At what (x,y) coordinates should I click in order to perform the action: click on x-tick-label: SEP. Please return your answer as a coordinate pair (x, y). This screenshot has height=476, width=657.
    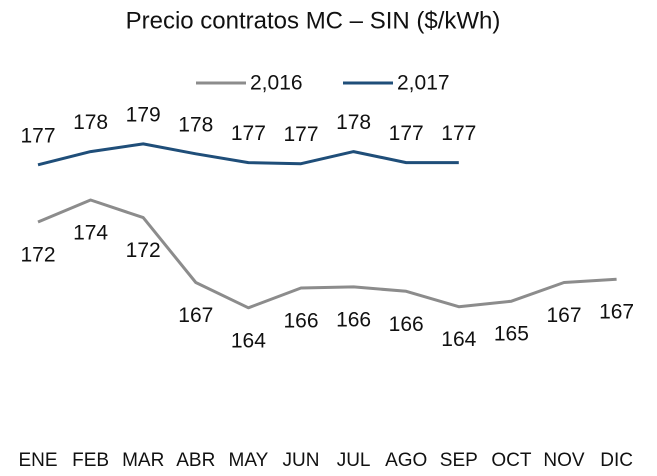
    Looking at the image, I should click on (459, 460).